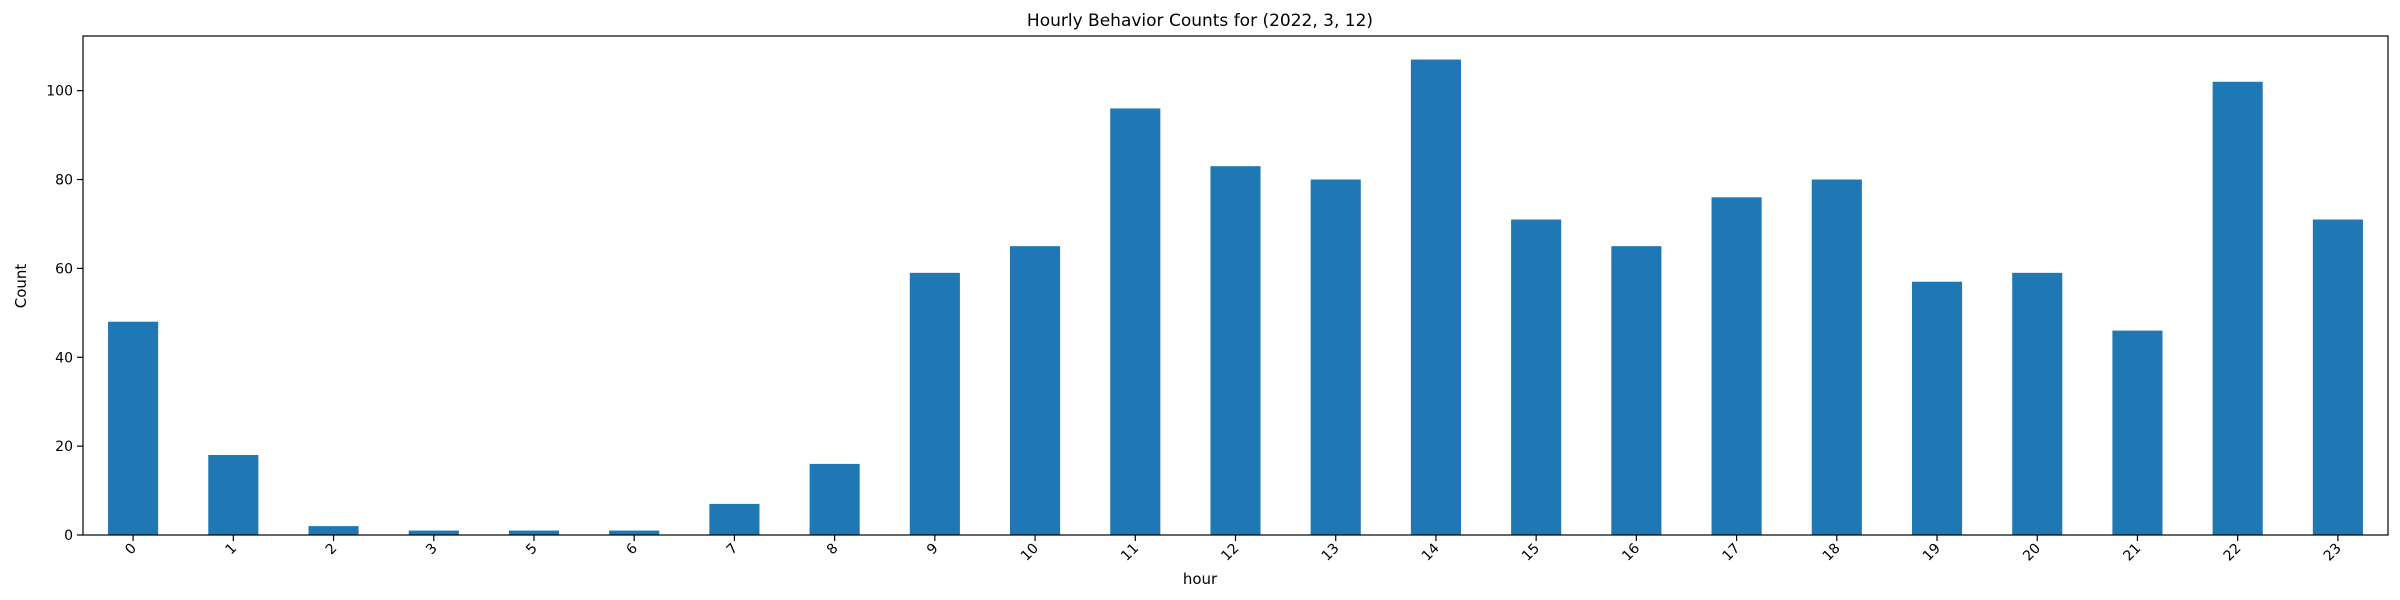 The height and width of the screenshot is (600, 2400). Describe the element at coordinates (532, 550) in the screenshot. I see `x-tick-label: 5` at that location.